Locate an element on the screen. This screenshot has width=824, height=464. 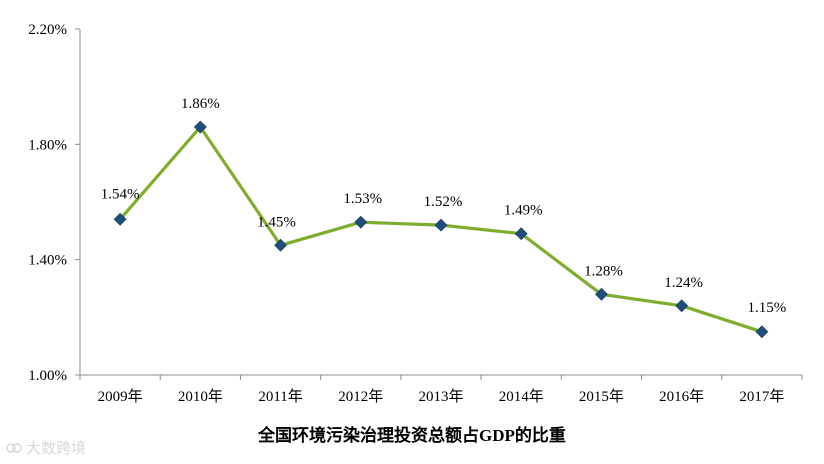
watermark: 大数跨境 is located at coordinates (46, 447).